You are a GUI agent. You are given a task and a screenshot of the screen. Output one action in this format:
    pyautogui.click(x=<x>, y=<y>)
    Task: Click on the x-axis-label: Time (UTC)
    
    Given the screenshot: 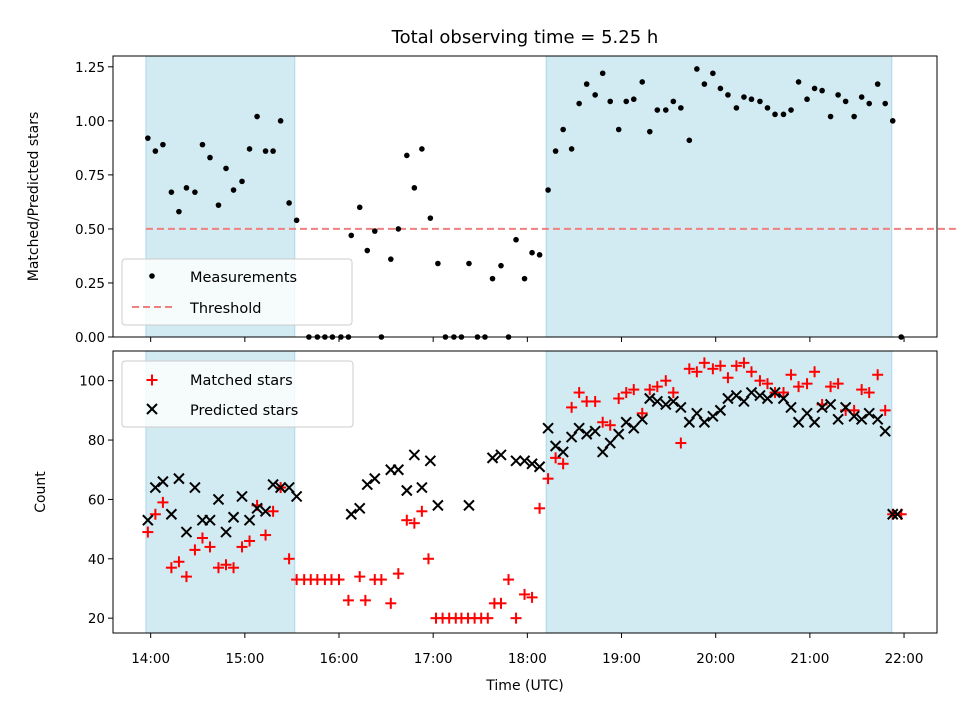 What is the action you would take?
    pyautogui.click(x=524, y=686)
    